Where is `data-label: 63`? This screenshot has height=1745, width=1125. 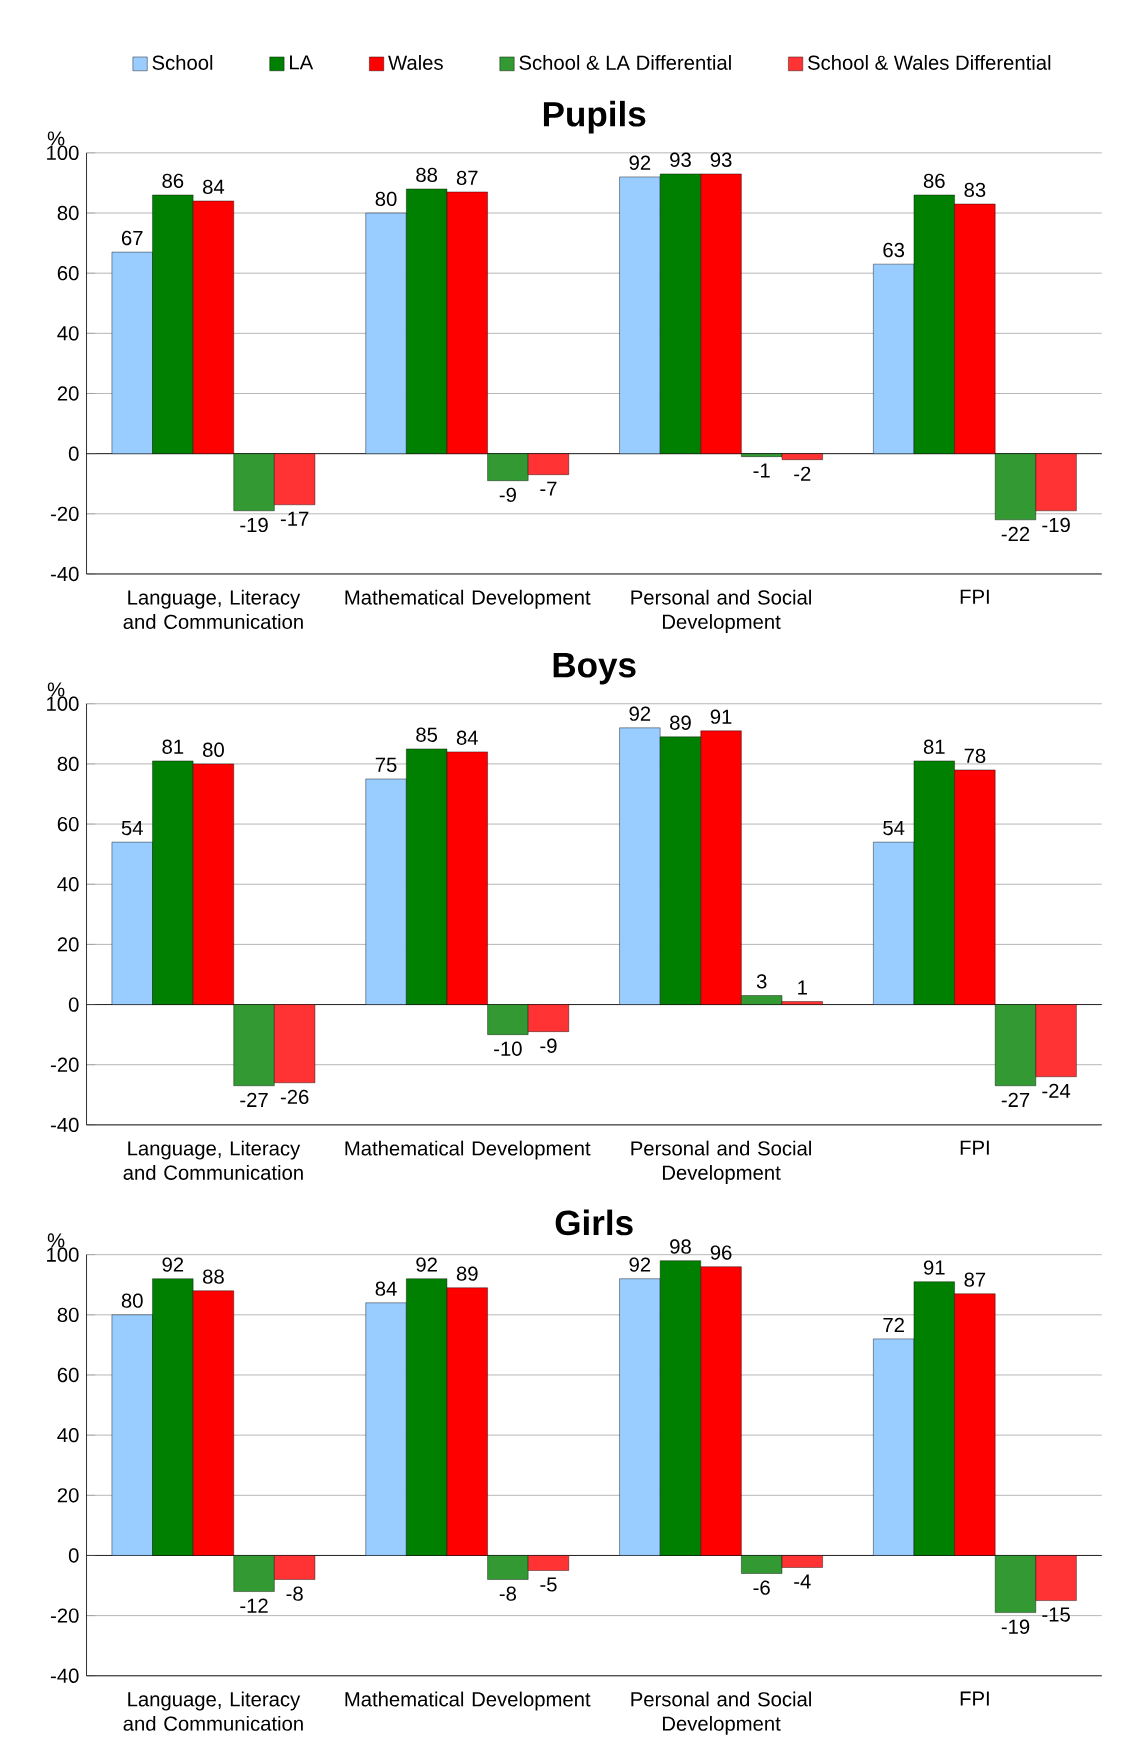 data-label: 63 is located at coordinates (894, 250).